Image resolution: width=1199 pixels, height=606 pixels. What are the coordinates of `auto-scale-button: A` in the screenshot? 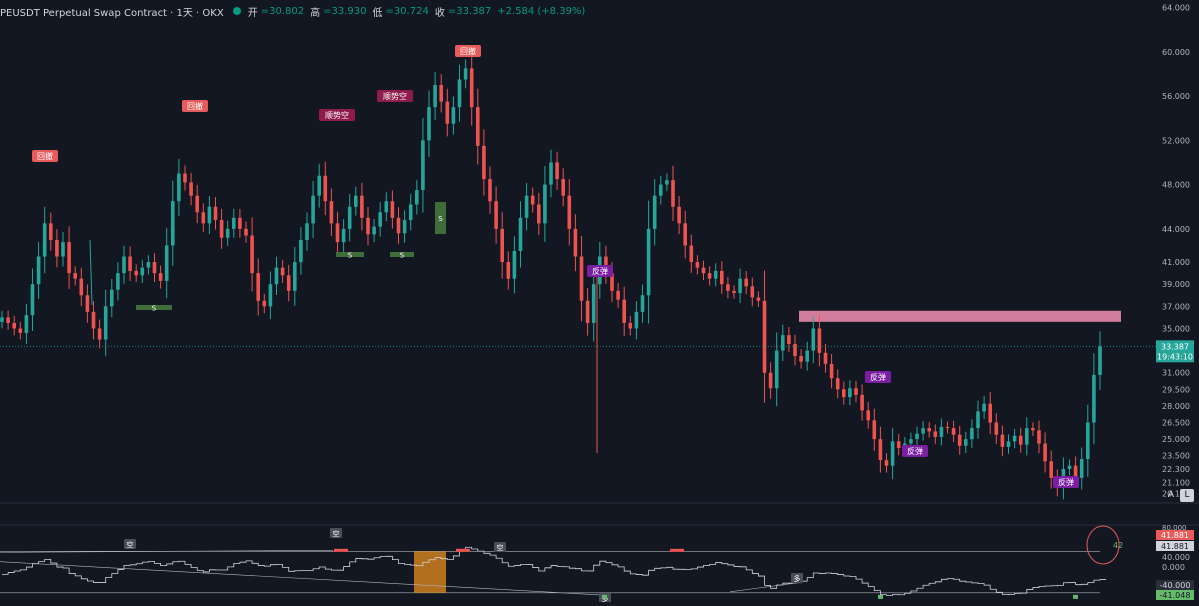 It's located at (1171, 495).